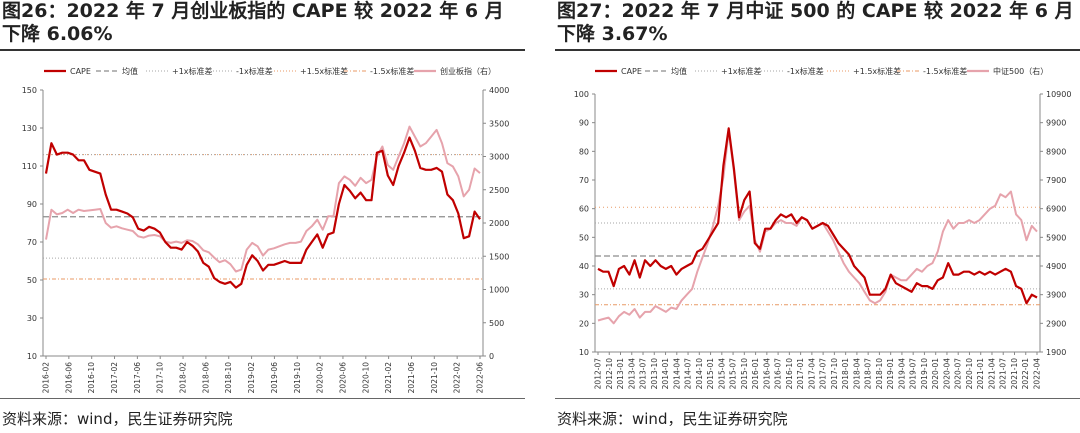 Image resolution: width=1080 pixels, height=433 pixels. Describe the element at coordinates (584, 151) in the screenshot. I see `left-y-tick-label: 80` at that location.